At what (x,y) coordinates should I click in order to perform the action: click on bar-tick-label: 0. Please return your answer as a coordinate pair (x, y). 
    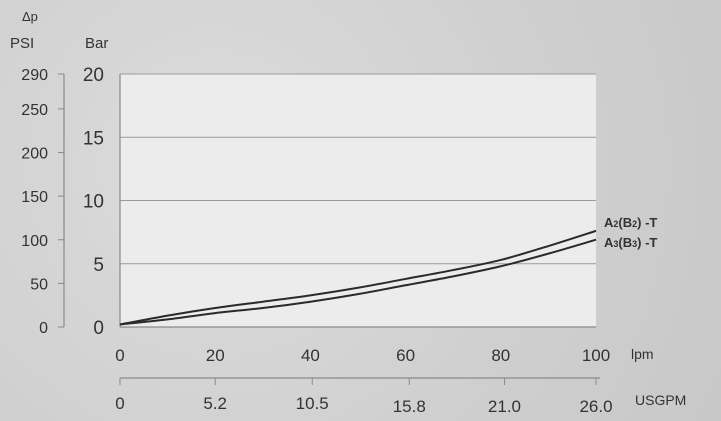
    Looking at the image, I should click on (98, 328).